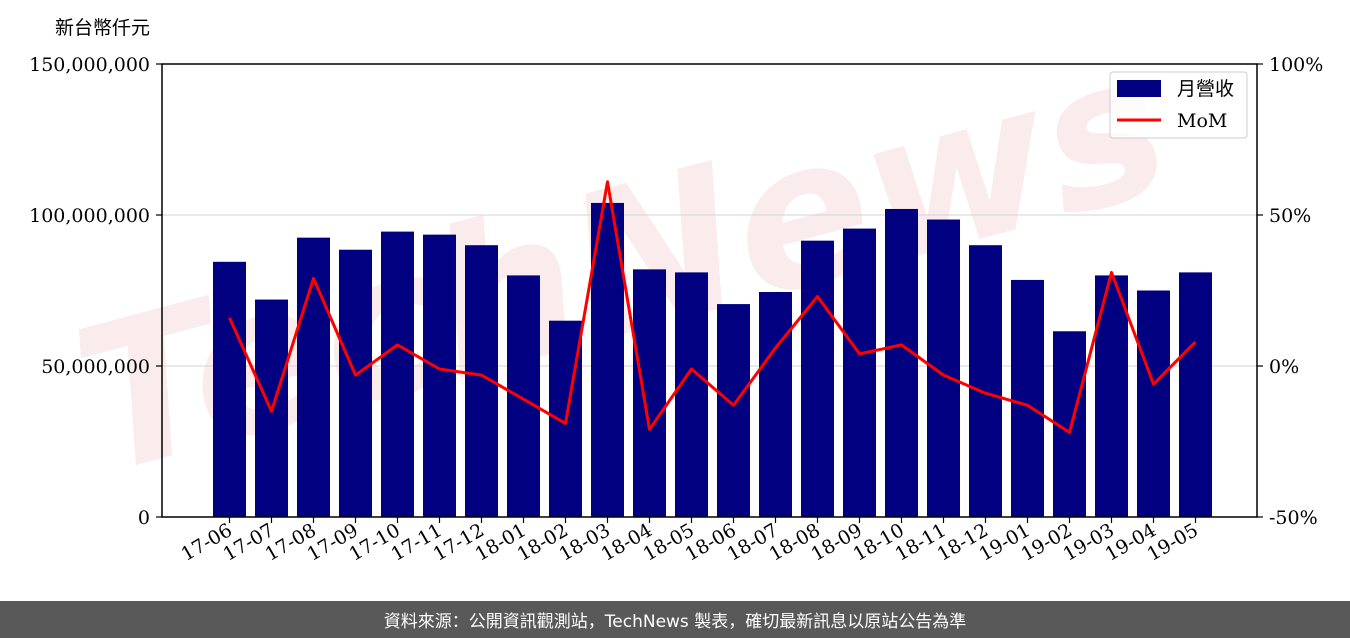  I want to click on y-axis-unit-label: 新台幣仟元, so click(102, 28).